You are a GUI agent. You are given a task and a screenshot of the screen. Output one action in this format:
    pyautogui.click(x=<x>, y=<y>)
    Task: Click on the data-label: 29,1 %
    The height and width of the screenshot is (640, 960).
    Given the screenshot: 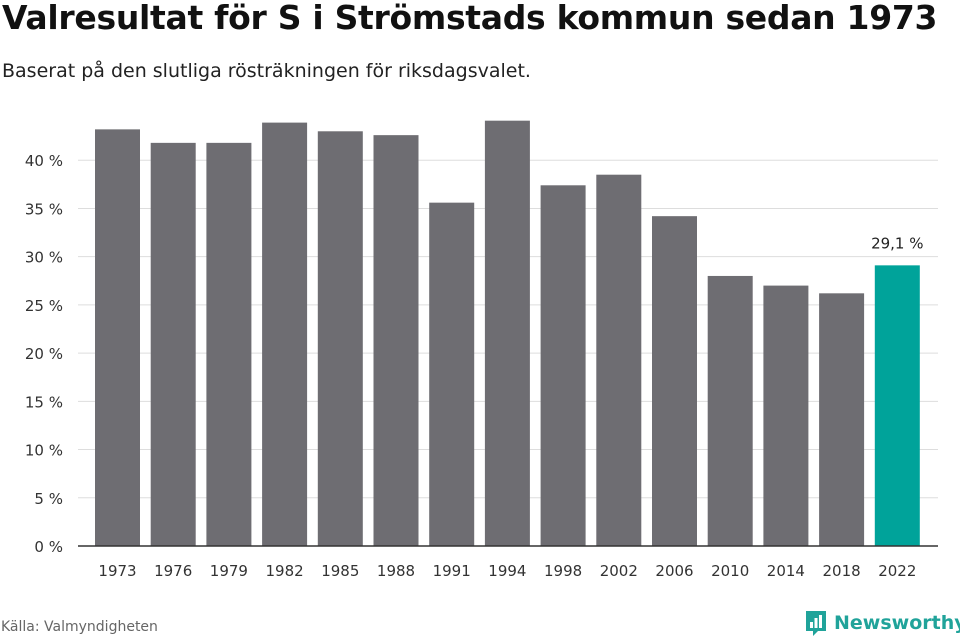 What is the action you would take?
    pyautogui.click(x=897, y=243)
    